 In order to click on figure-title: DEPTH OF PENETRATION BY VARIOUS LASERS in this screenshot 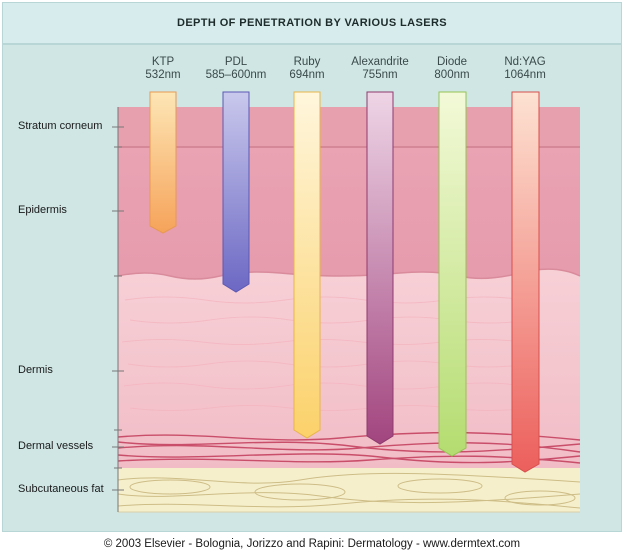, I will do `click(312, 23)`.